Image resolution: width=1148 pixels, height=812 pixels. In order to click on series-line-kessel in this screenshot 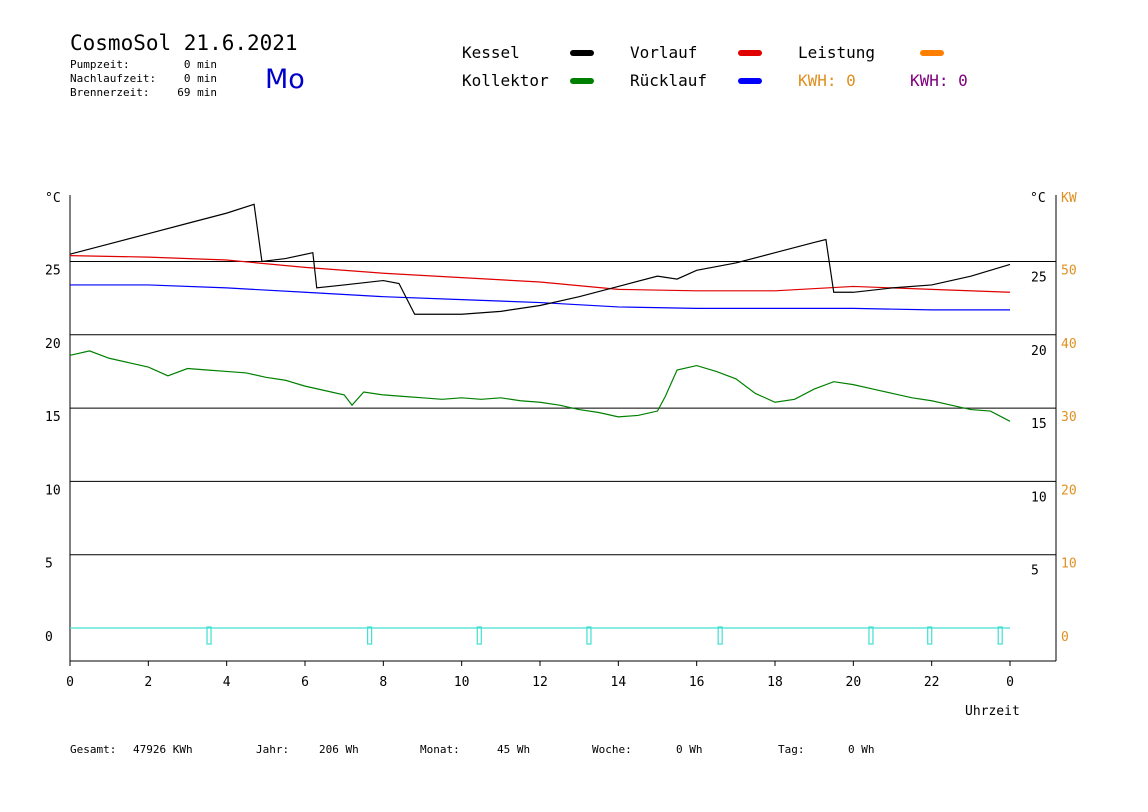, I will do `click(540, 259)`.